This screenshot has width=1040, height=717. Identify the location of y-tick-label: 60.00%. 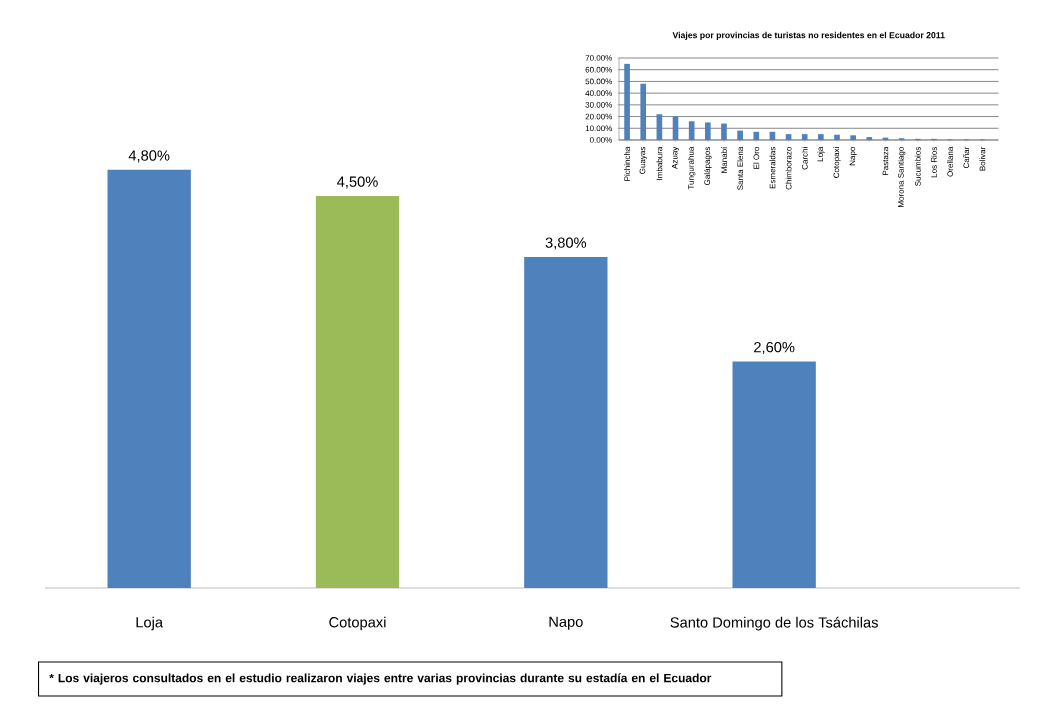
(599, 69).